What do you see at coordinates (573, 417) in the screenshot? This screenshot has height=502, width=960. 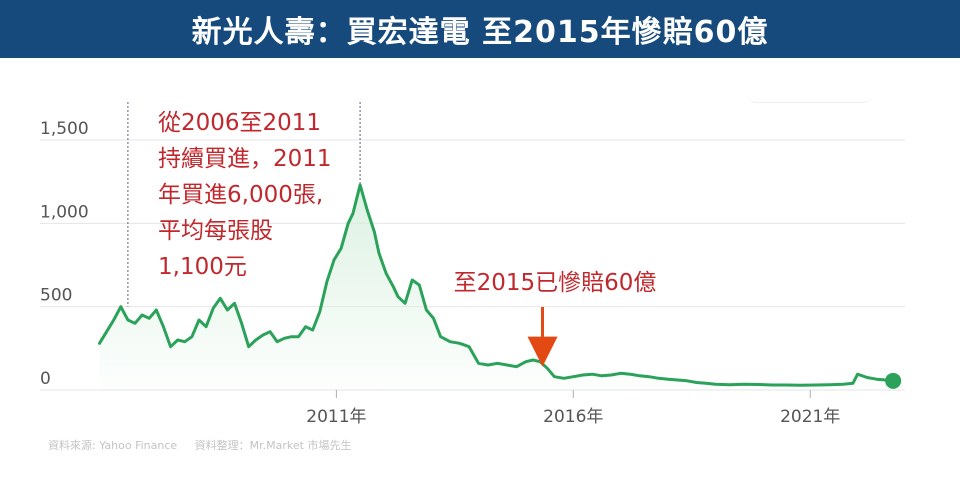 I see `x-tick-label: 2016年` at bounding box center [573, 417].